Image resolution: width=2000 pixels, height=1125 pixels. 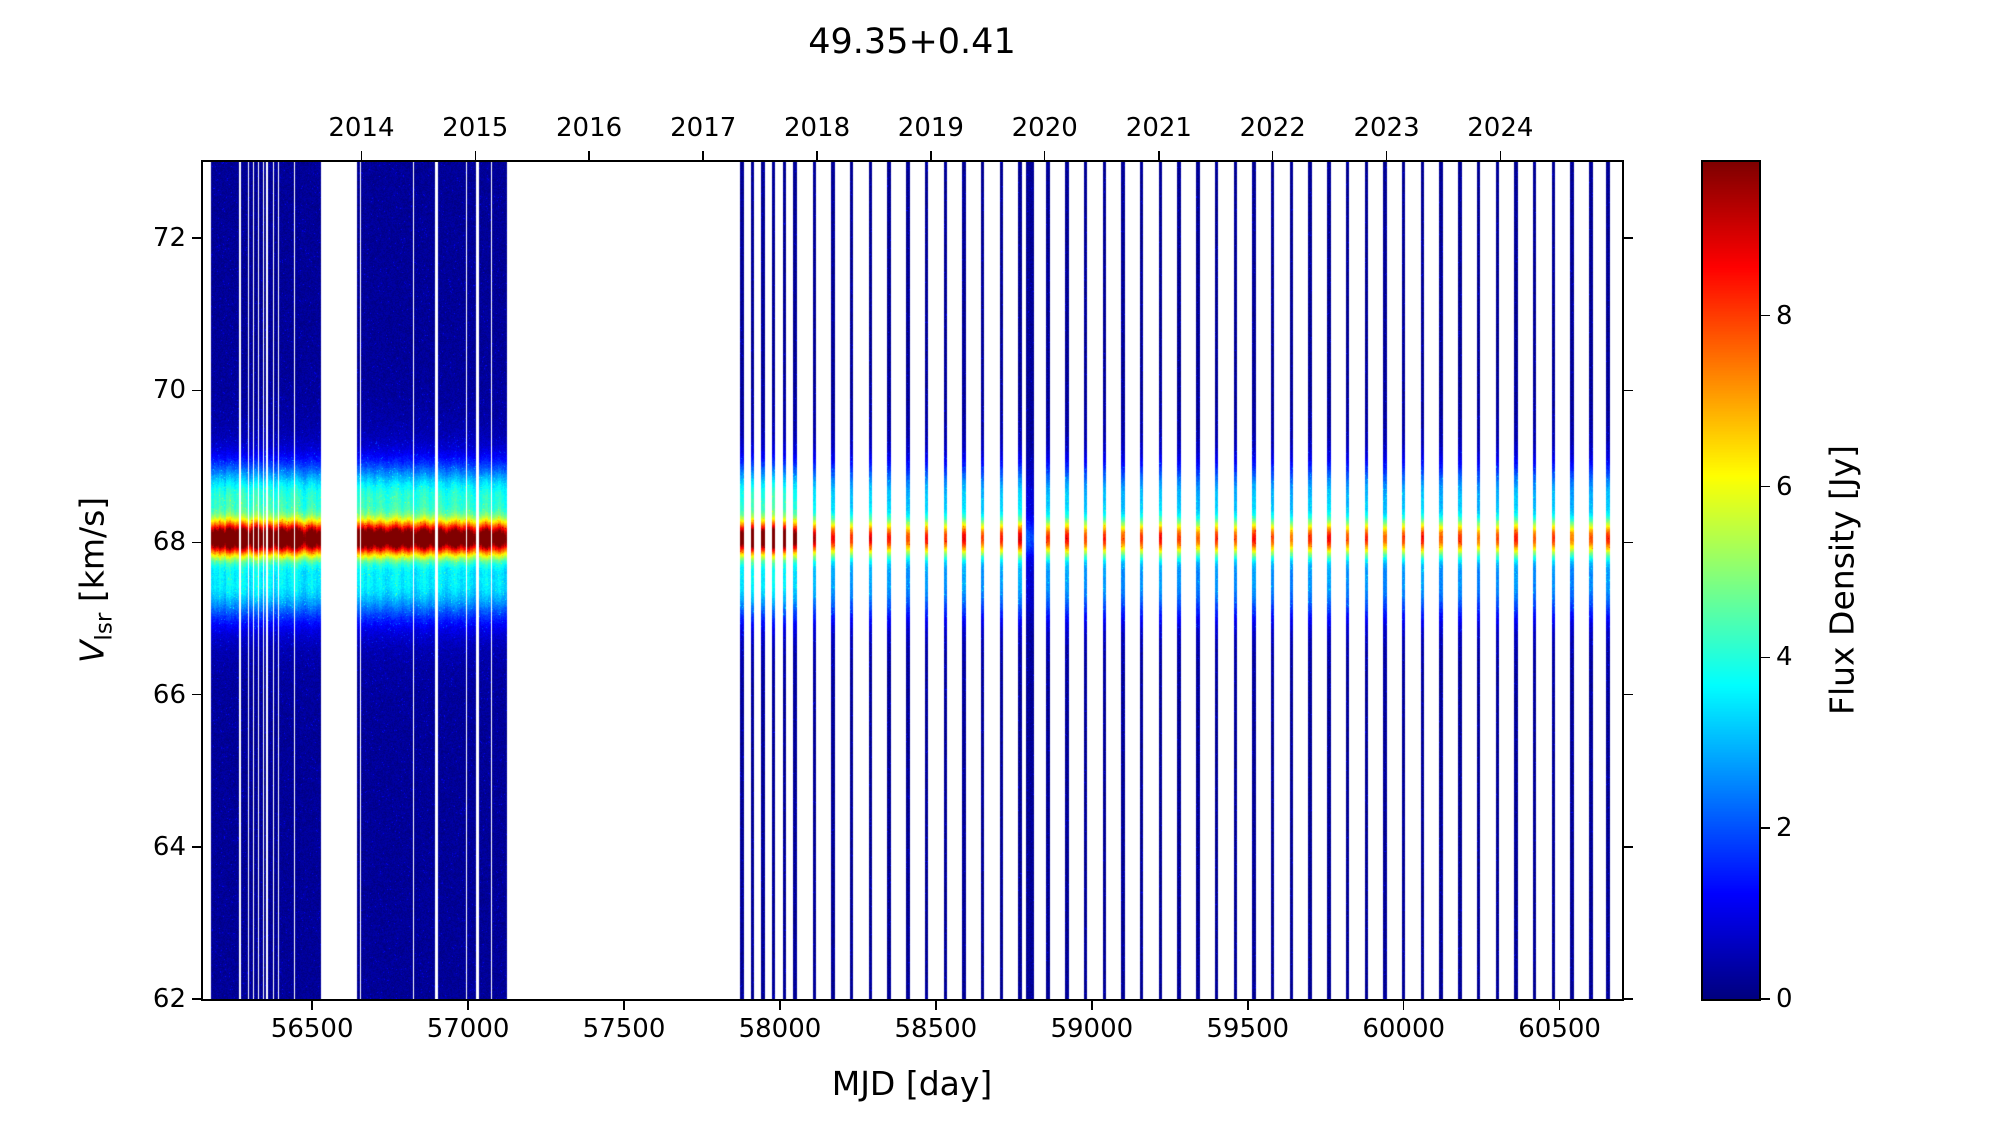 What do you see at coordinates (169, 238) in the screenshot?
I see `y-tick-label: 72` at bounding box center [169, 238].